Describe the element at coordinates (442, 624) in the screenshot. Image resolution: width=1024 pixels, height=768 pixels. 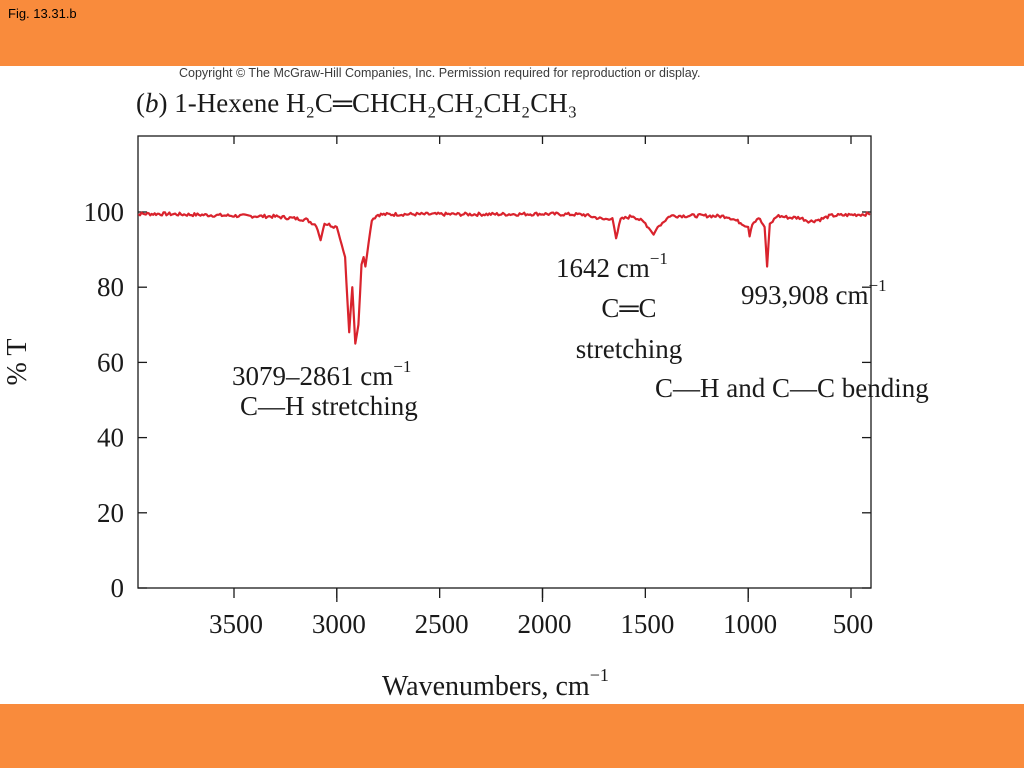
I see `x-tick-label: 2500` at that location.